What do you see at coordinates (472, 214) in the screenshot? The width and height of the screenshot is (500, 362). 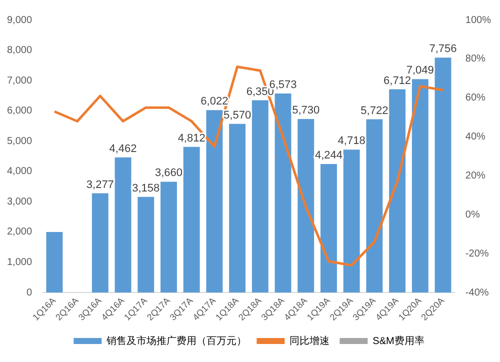 I see `y2-tick-label: 0%` at bounding box center [472, 214].